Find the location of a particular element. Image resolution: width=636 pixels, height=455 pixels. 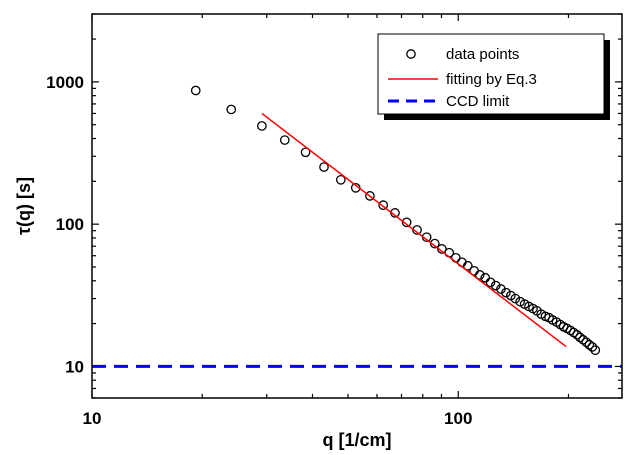

x-tick-label: 100 is located at coordinates (458, 418).